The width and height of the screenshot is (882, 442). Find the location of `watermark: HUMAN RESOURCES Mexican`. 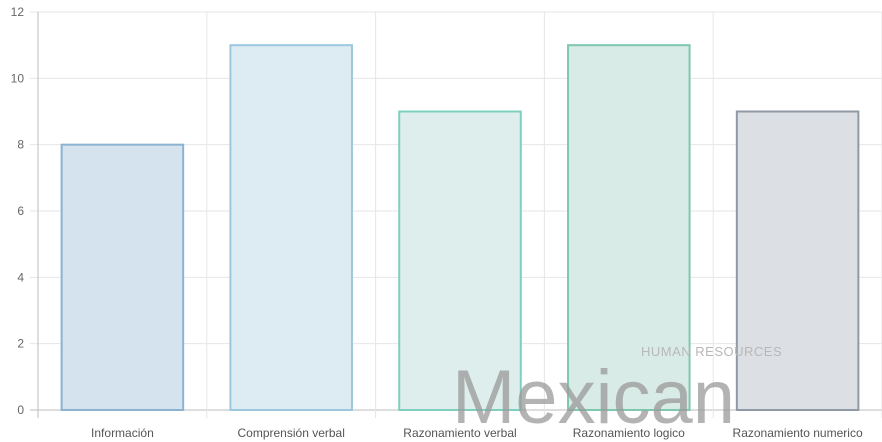

watermark: HUMAN RESOURCES Mexican is located at coordinates (617, 392).